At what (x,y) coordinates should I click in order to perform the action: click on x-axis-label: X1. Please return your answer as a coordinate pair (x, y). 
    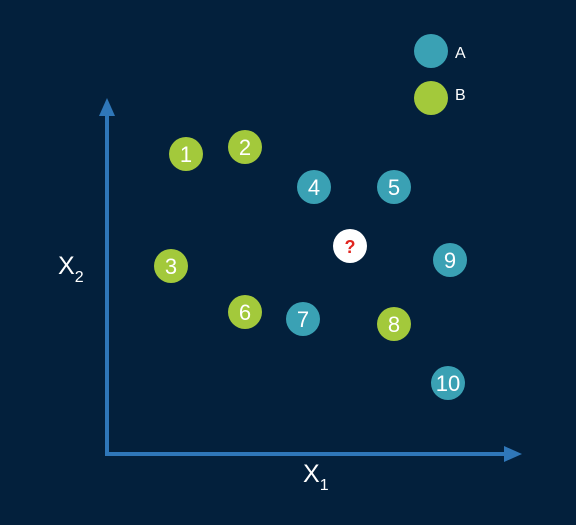
    Looking at the image, I should click on (316, 477).